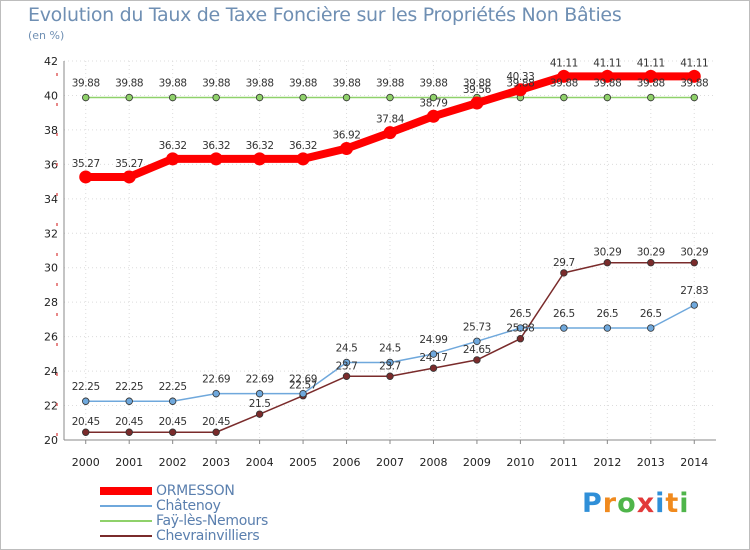 The height and width of the screenshot is (550, 750). I want to click on x-tick-label: 2009, so click(477, 462).